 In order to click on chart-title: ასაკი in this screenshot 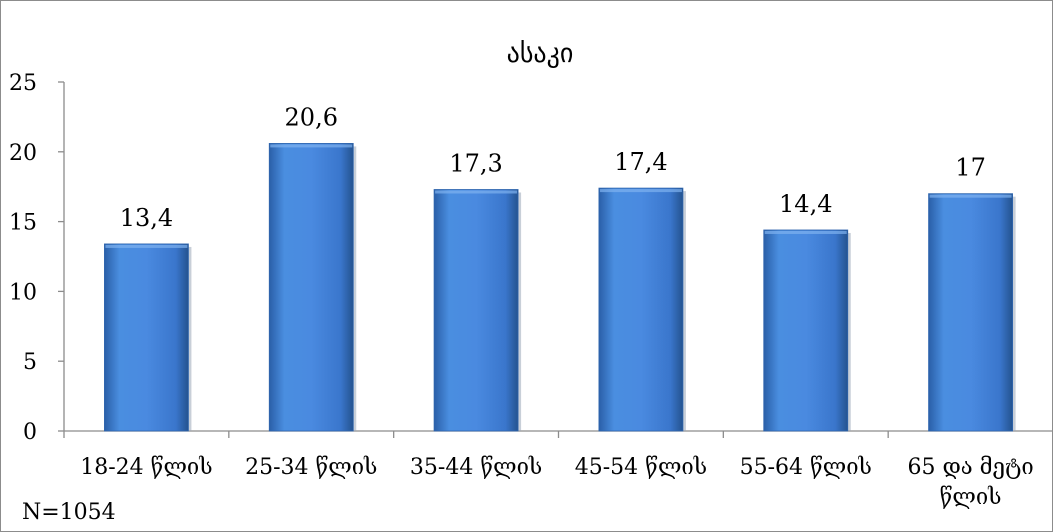, I will do `click(540, 54)`.